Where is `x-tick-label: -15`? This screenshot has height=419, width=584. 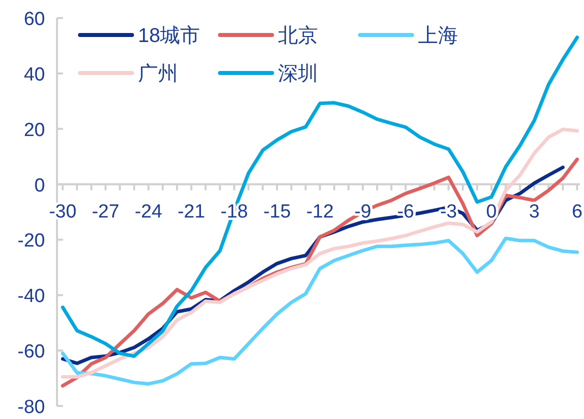
x-tick-label: -15 is located at coordinates (277, 211).